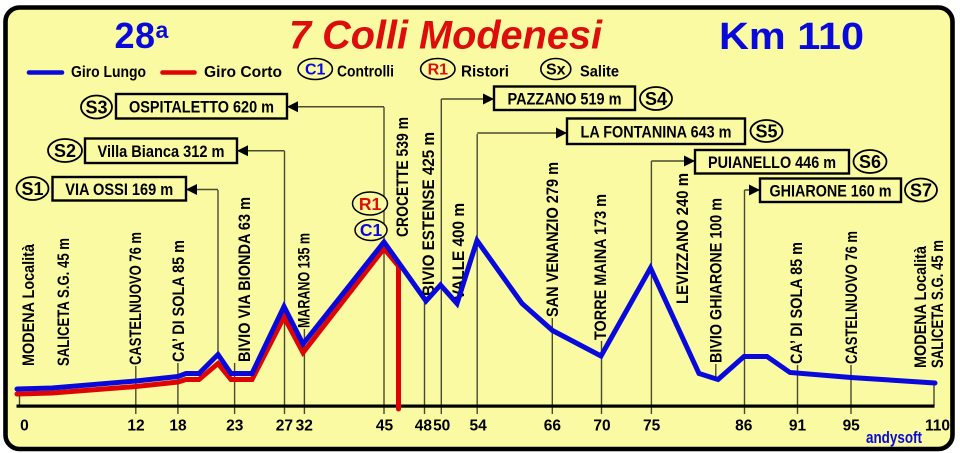 Image resolution: width=960 pixels, height=453 pixels. I want to click on svg-text: 23, so click(235, 426).